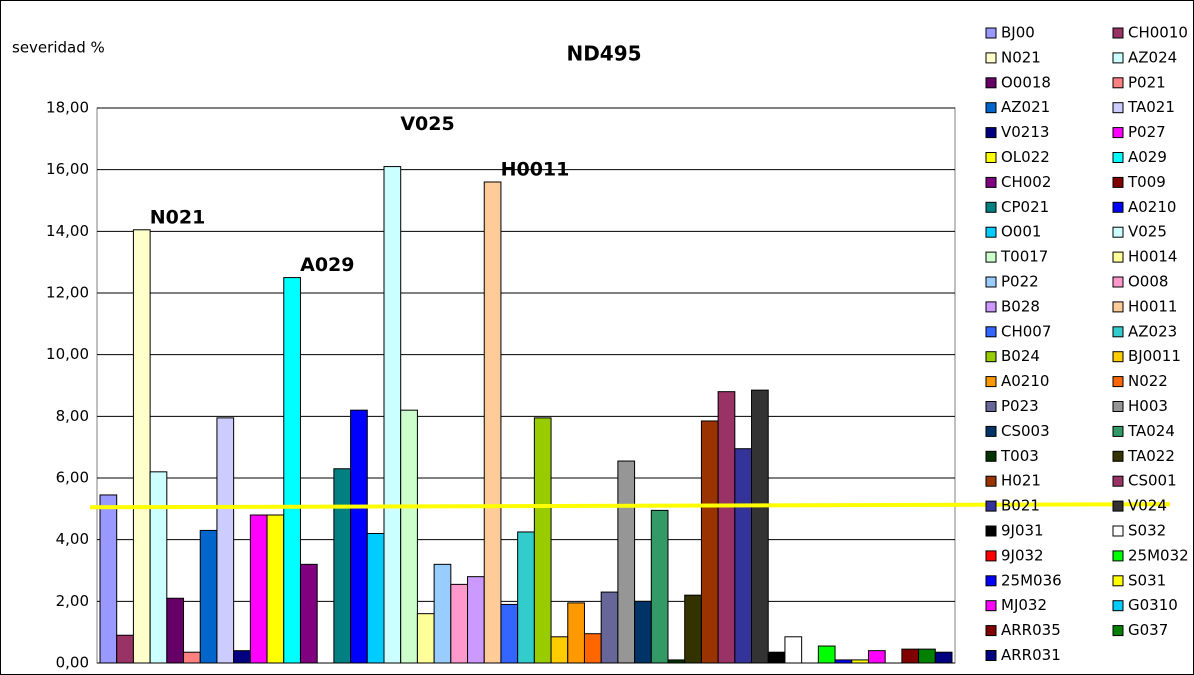  I want to click on legend-label: CS003, so click(1025, 431).